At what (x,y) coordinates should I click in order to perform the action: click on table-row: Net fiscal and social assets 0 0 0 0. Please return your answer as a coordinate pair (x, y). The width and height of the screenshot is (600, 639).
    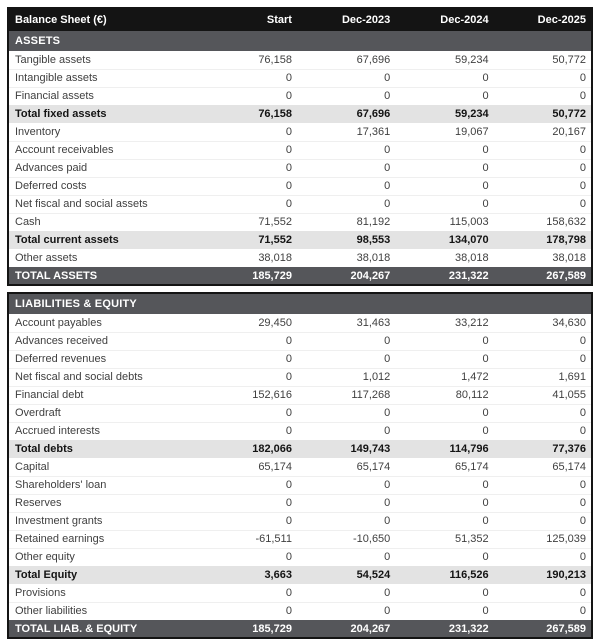
    Looking at the image, I should click on (300, 203).